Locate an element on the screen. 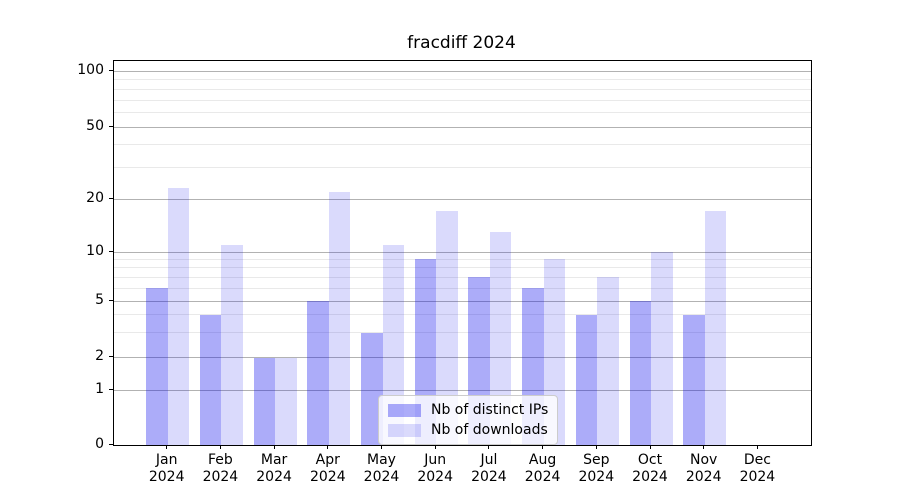 The image size is (900, 500). x-tick-label: Sep 2024 is located at coordinates (596, 468).